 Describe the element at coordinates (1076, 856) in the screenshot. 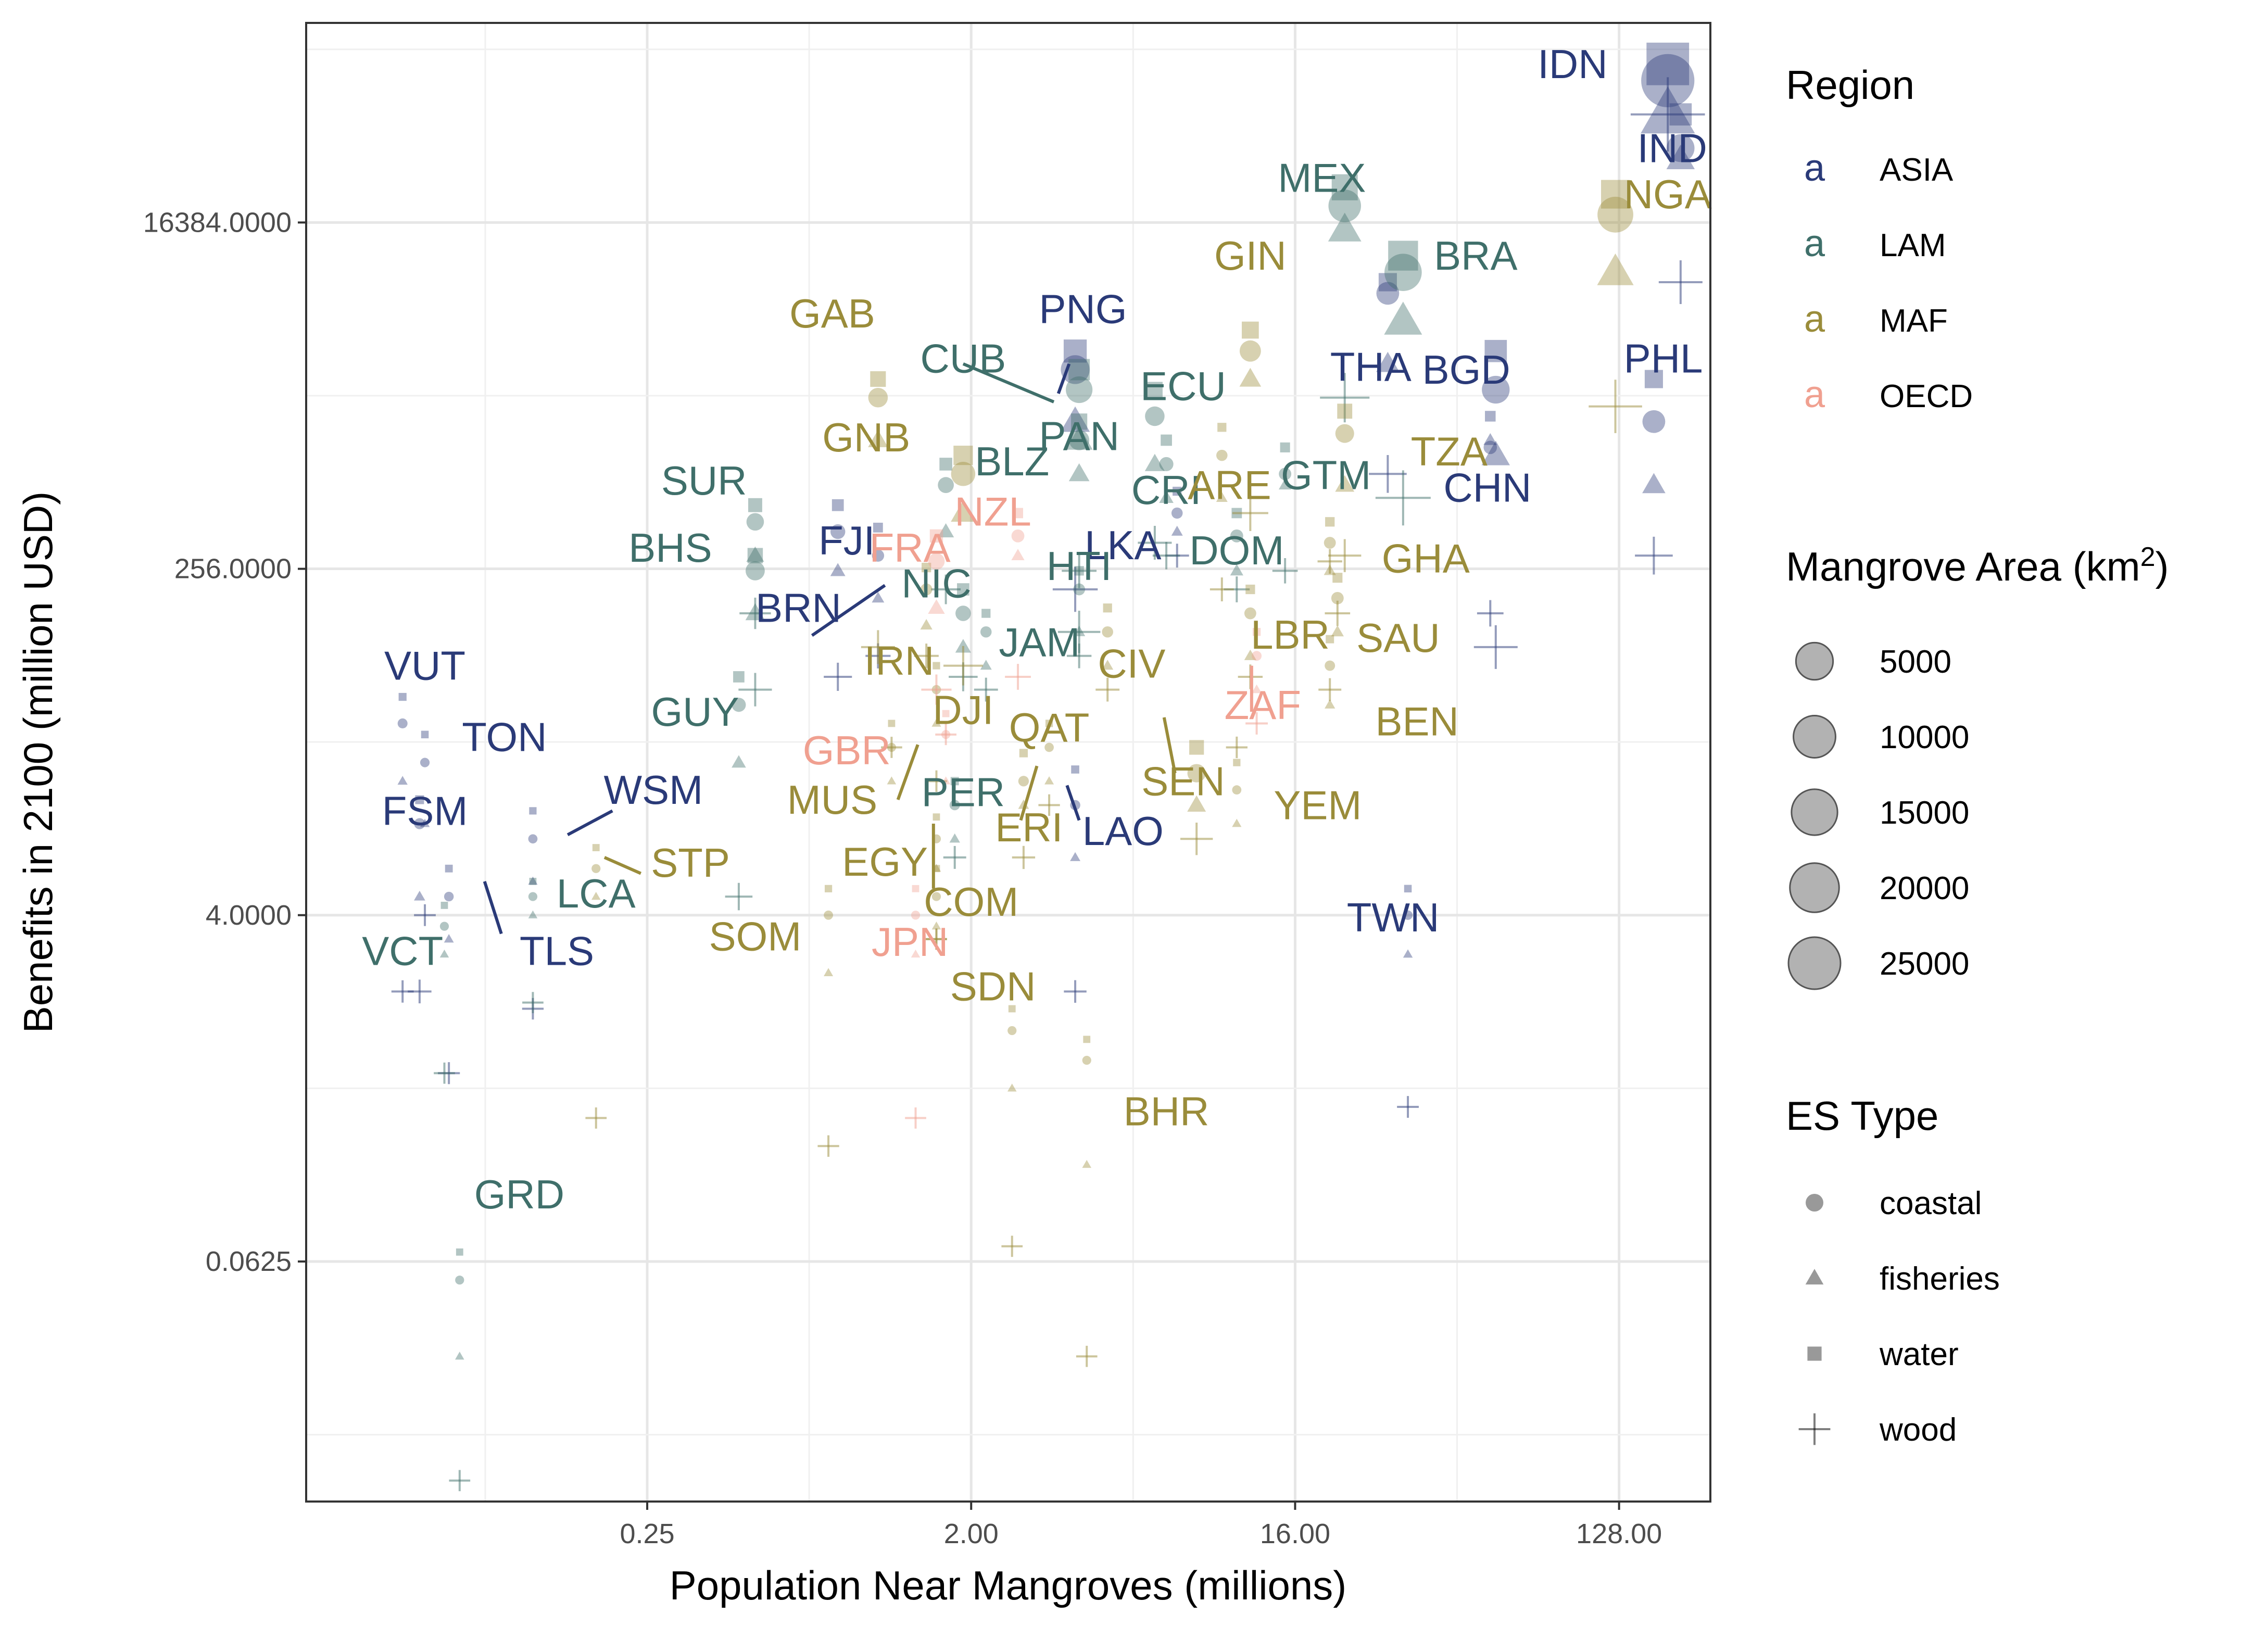

I see `point-lao-fisheries` at that location.